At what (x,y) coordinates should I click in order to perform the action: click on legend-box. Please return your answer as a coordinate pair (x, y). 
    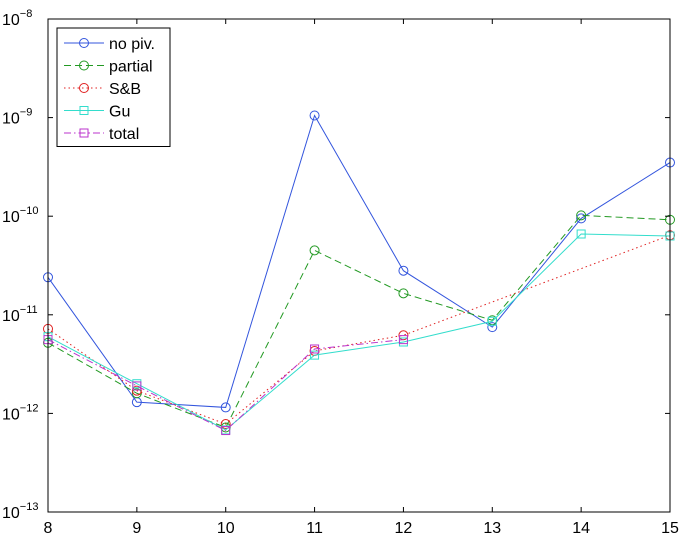
    Looking at the image, I should click on (113, 87).